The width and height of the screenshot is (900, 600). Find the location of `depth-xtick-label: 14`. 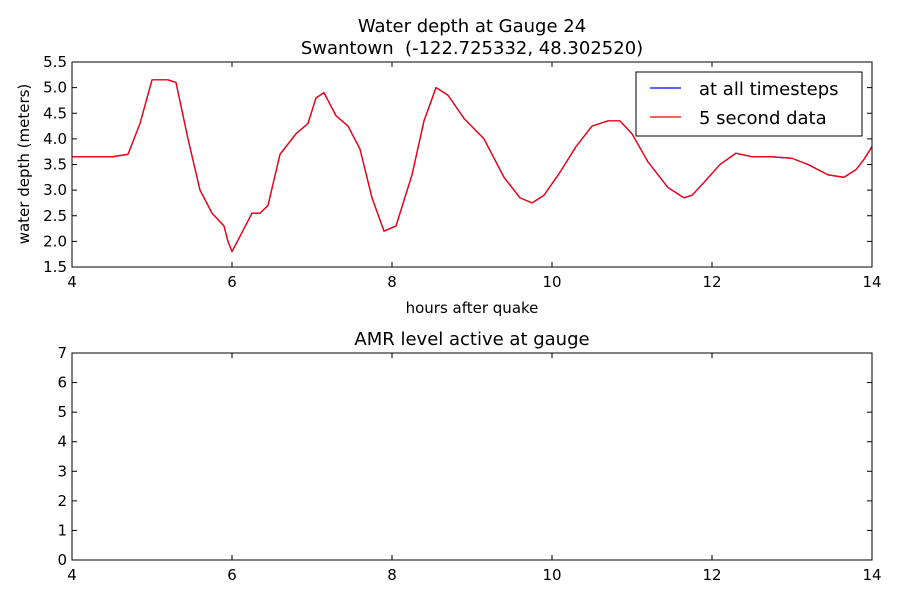

depth-xtick-label: 14 is located at coordinates (871, 282).